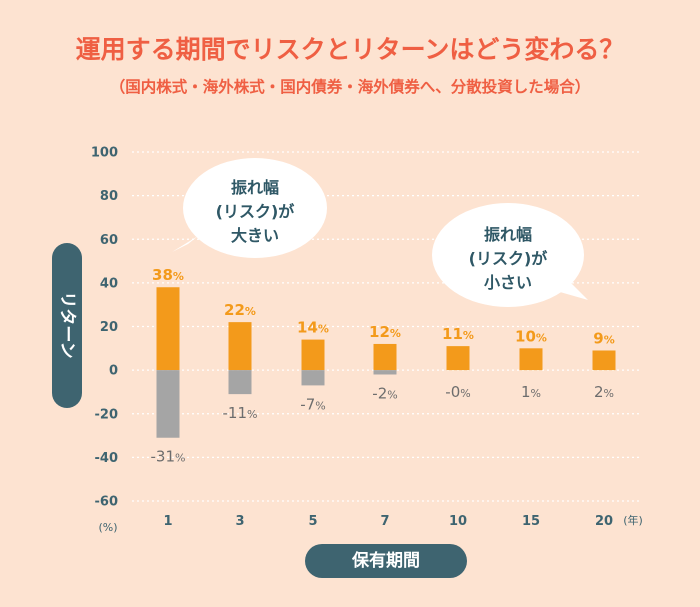 The width and height of the screenshot is (700, 607). Describe the element at coordinates (313, 328) in the screenshot. I see `value-label: 14%` at that location.